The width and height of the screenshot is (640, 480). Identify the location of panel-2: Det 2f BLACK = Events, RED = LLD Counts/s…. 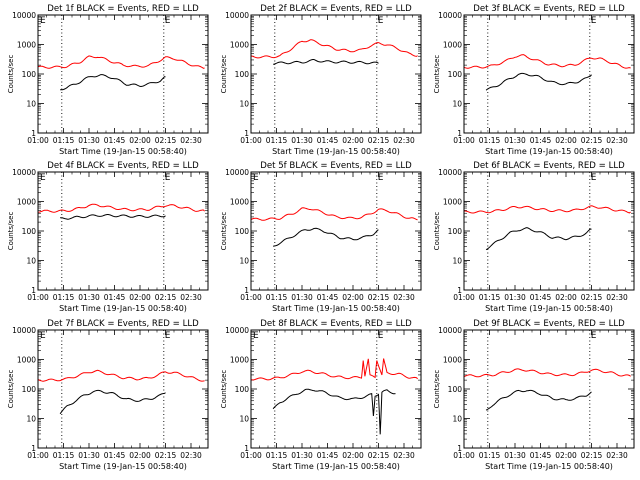
(321, 80).